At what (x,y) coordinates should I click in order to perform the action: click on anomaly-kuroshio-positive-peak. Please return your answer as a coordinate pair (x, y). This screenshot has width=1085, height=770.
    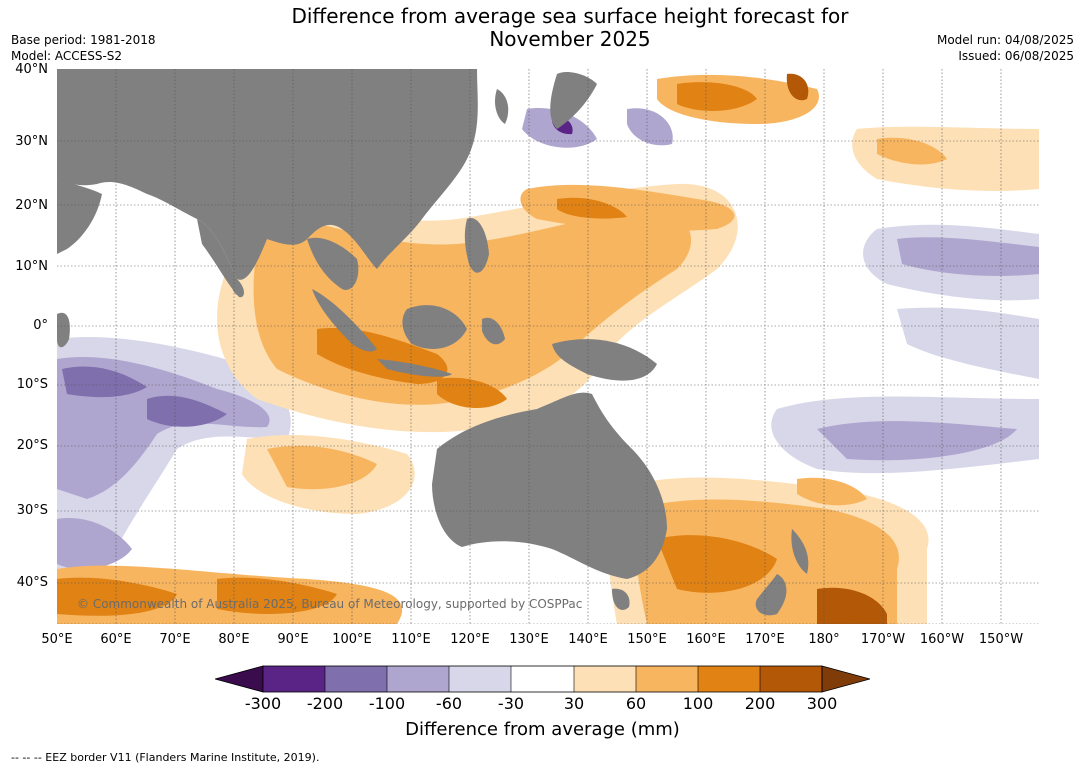
    Looking at the image, I should click on (797, 87).